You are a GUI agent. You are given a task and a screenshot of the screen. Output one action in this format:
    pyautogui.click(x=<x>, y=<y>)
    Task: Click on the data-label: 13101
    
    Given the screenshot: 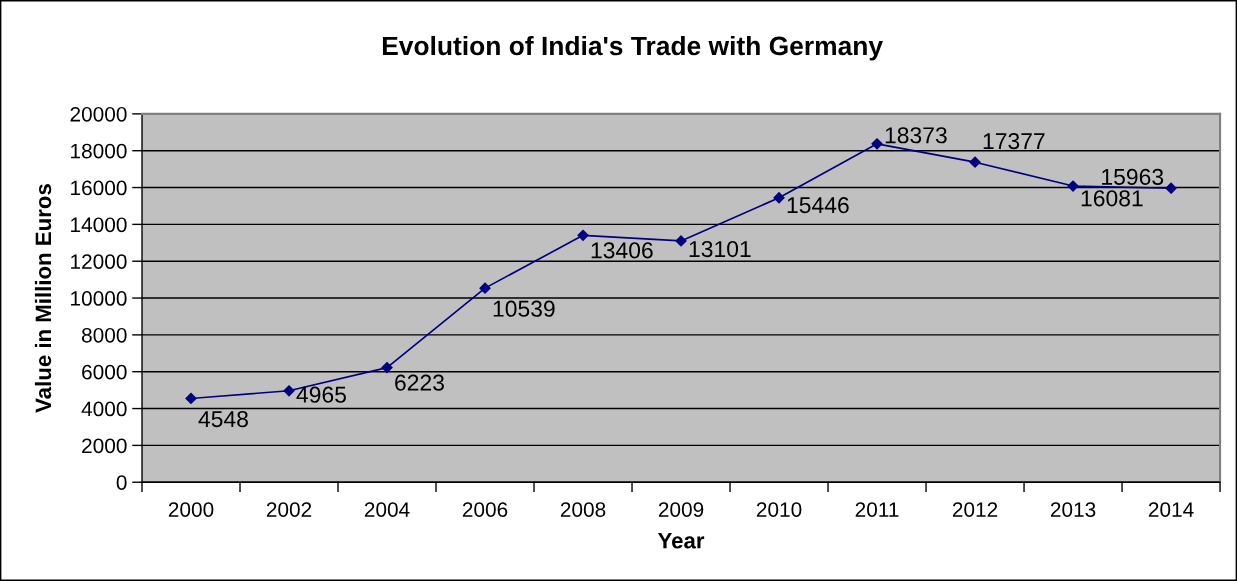 What is the action you would take?
    pyautogui.click(x=720, y=249)
    